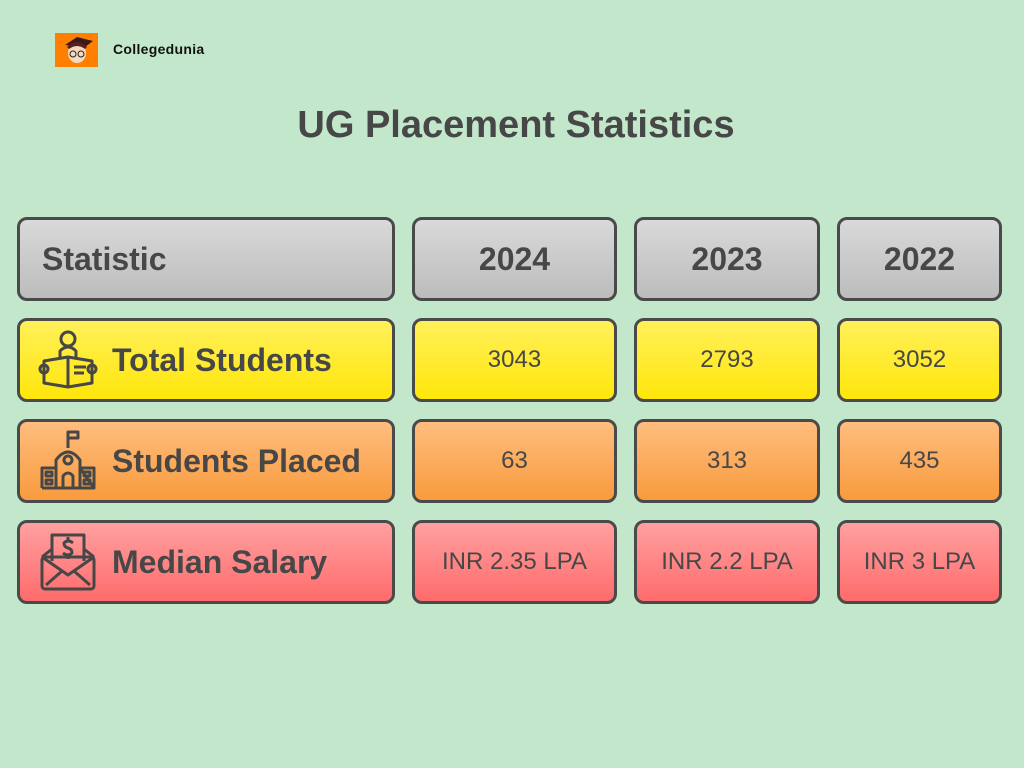 The height and width of the screenshot is (768, 1024). Describe the element at coordinates (727, 461) in the screenshot. I see `cell-placed-2023: 313` at that location.